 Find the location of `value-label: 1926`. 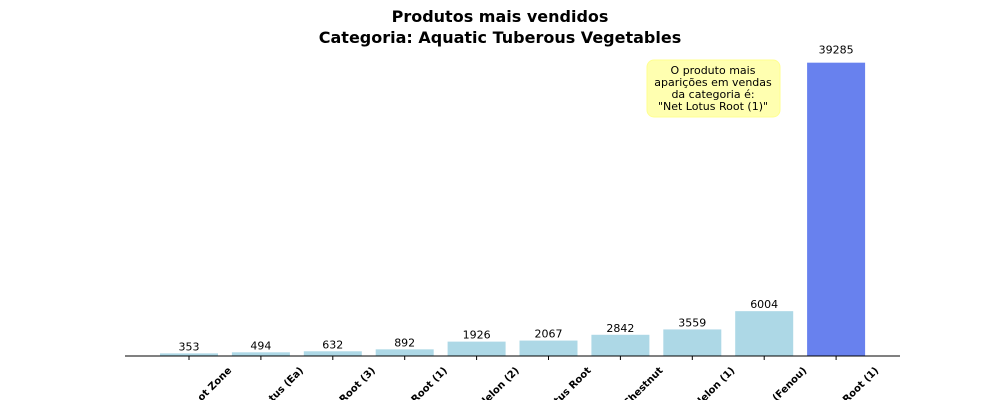

value-label: 1926 is located at coordinates (477, 335).